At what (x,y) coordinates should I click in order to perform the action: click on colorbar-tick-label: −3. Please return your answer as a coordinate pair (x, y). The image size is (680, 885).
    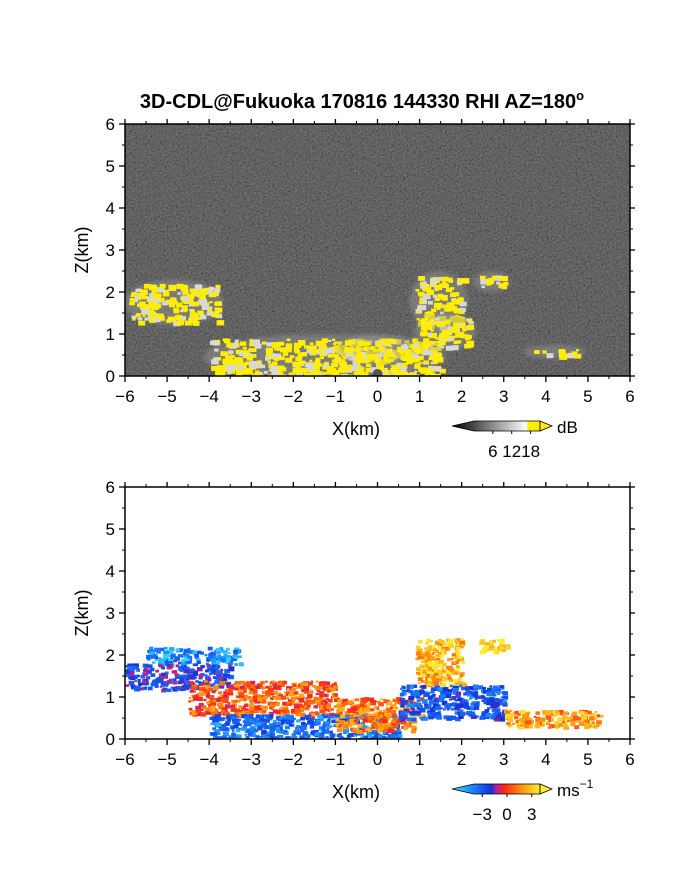
    Looking at the image, I should click on (482, 814).